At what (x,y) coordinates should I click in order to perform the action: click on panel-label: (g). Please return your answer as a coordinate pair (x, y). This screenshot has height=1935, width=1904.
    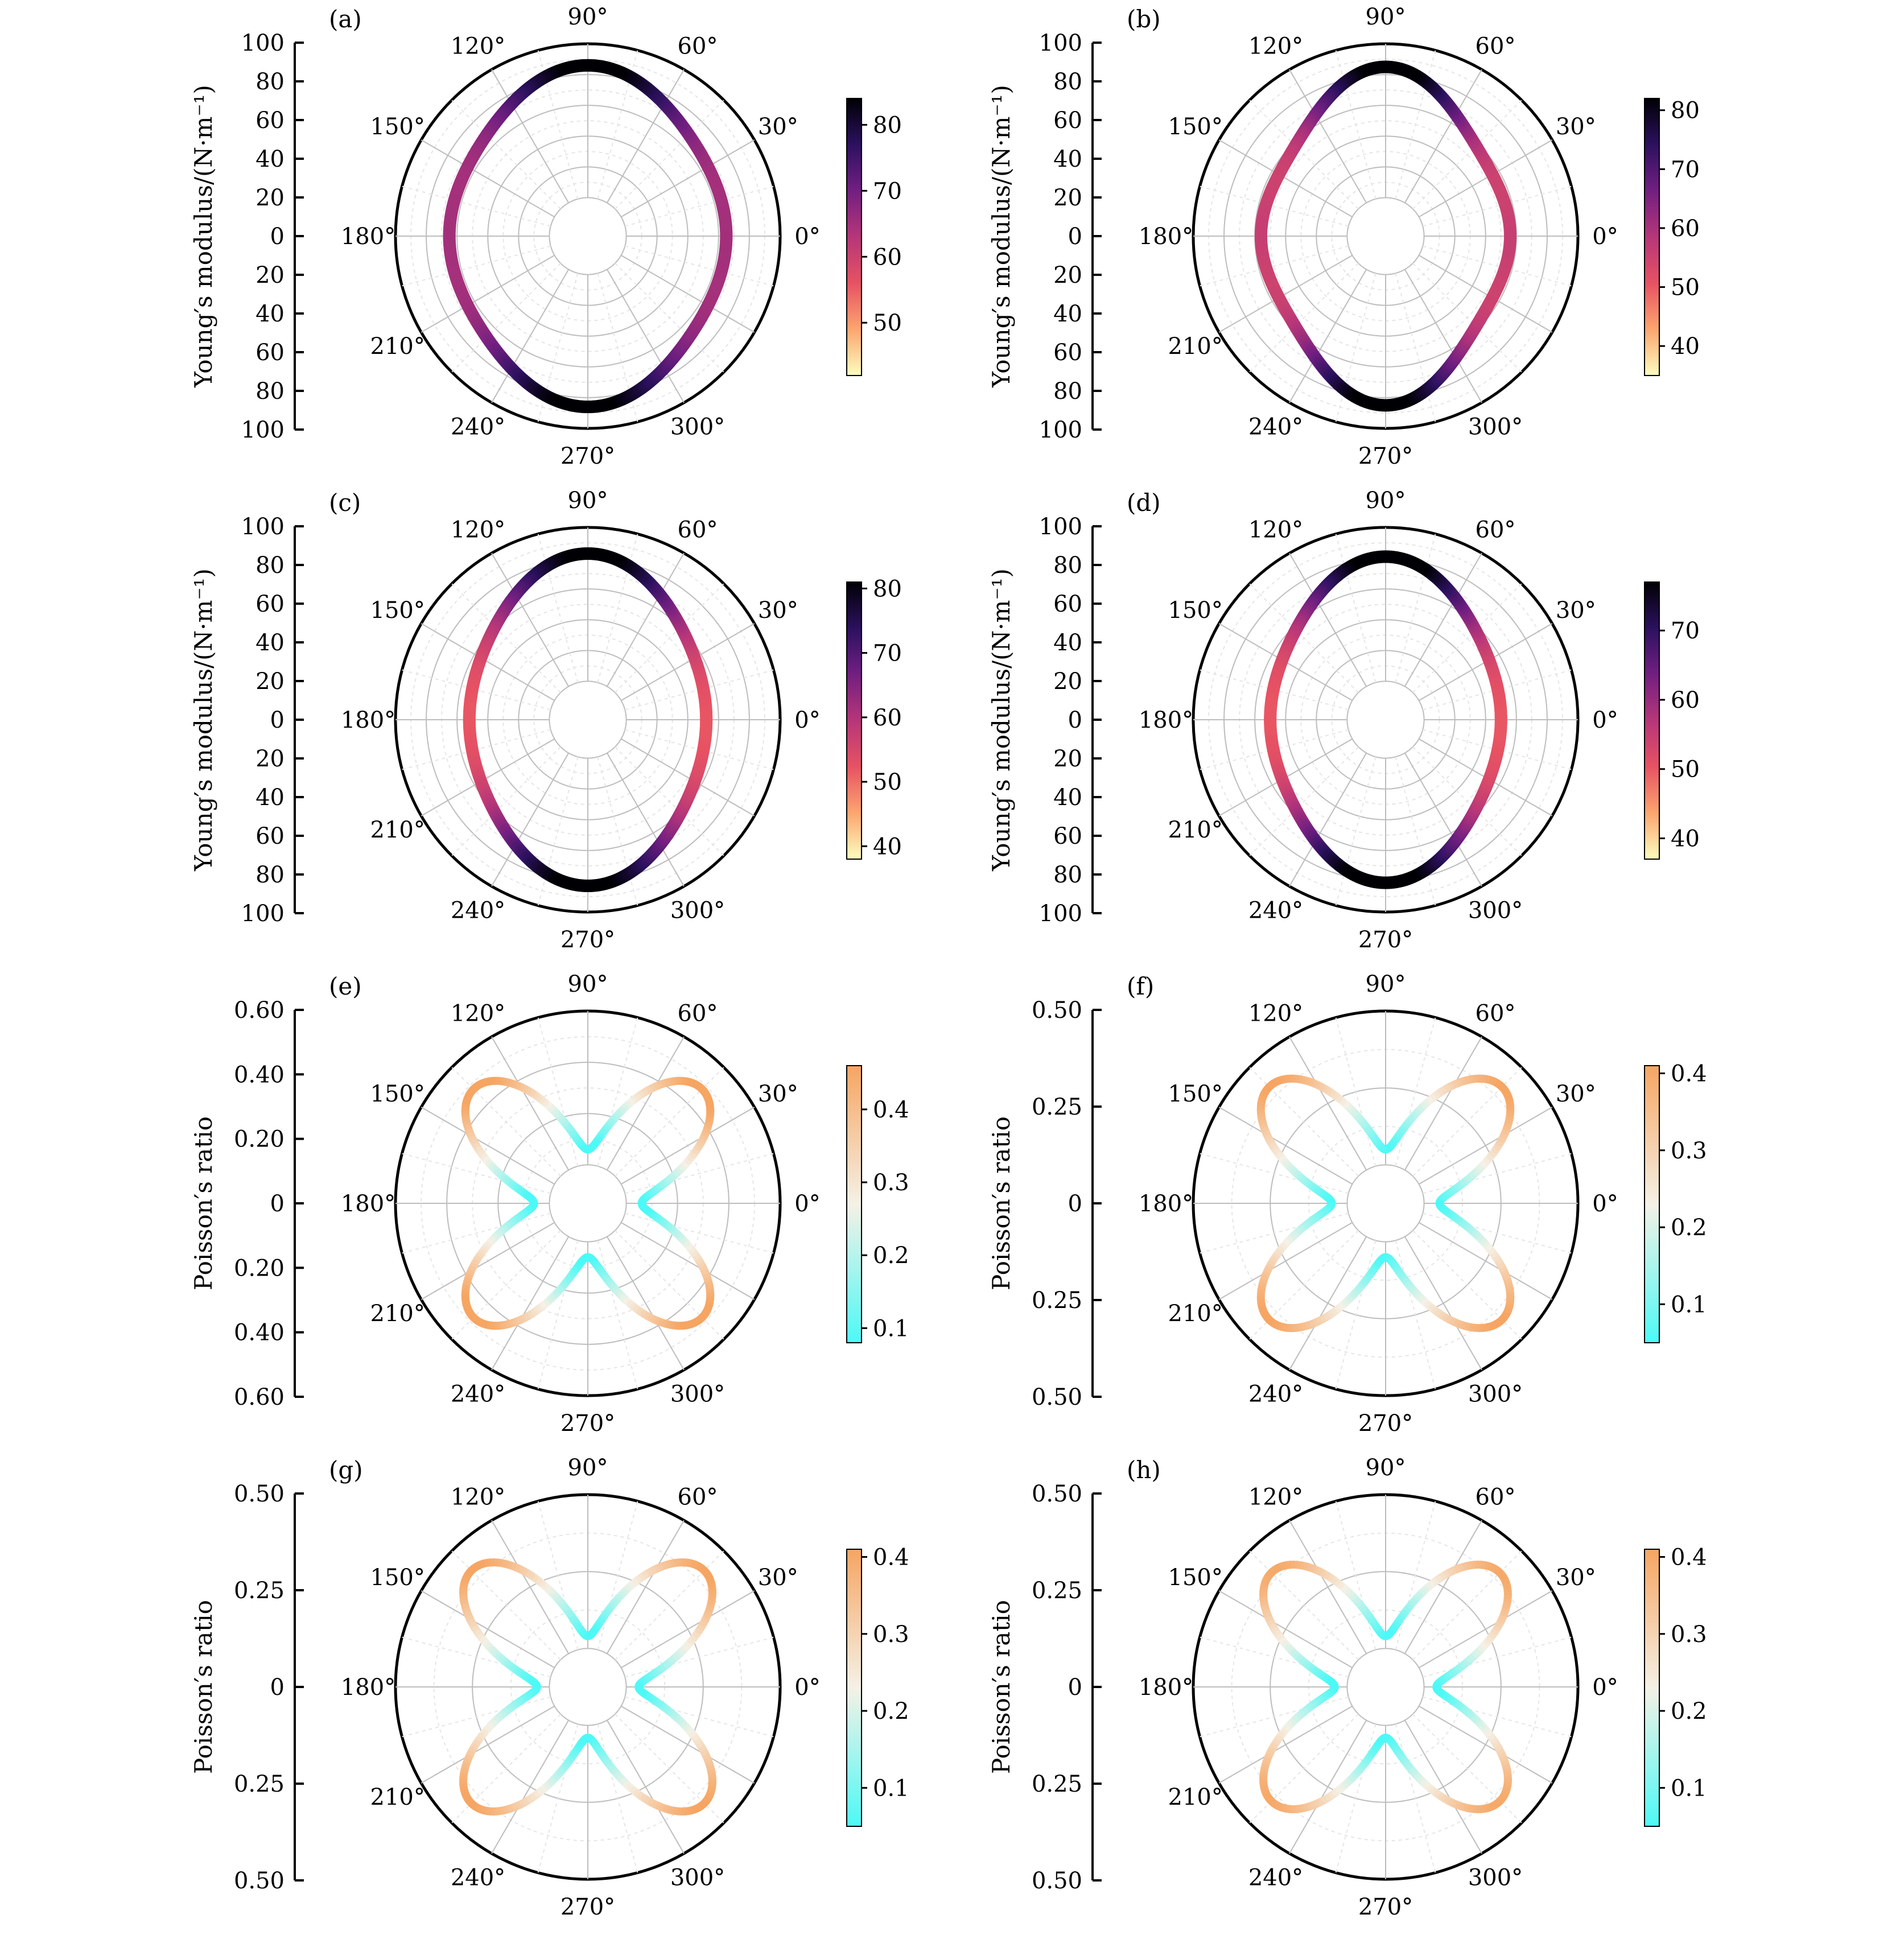
    Looking at the image, I should click on (346, 1470).